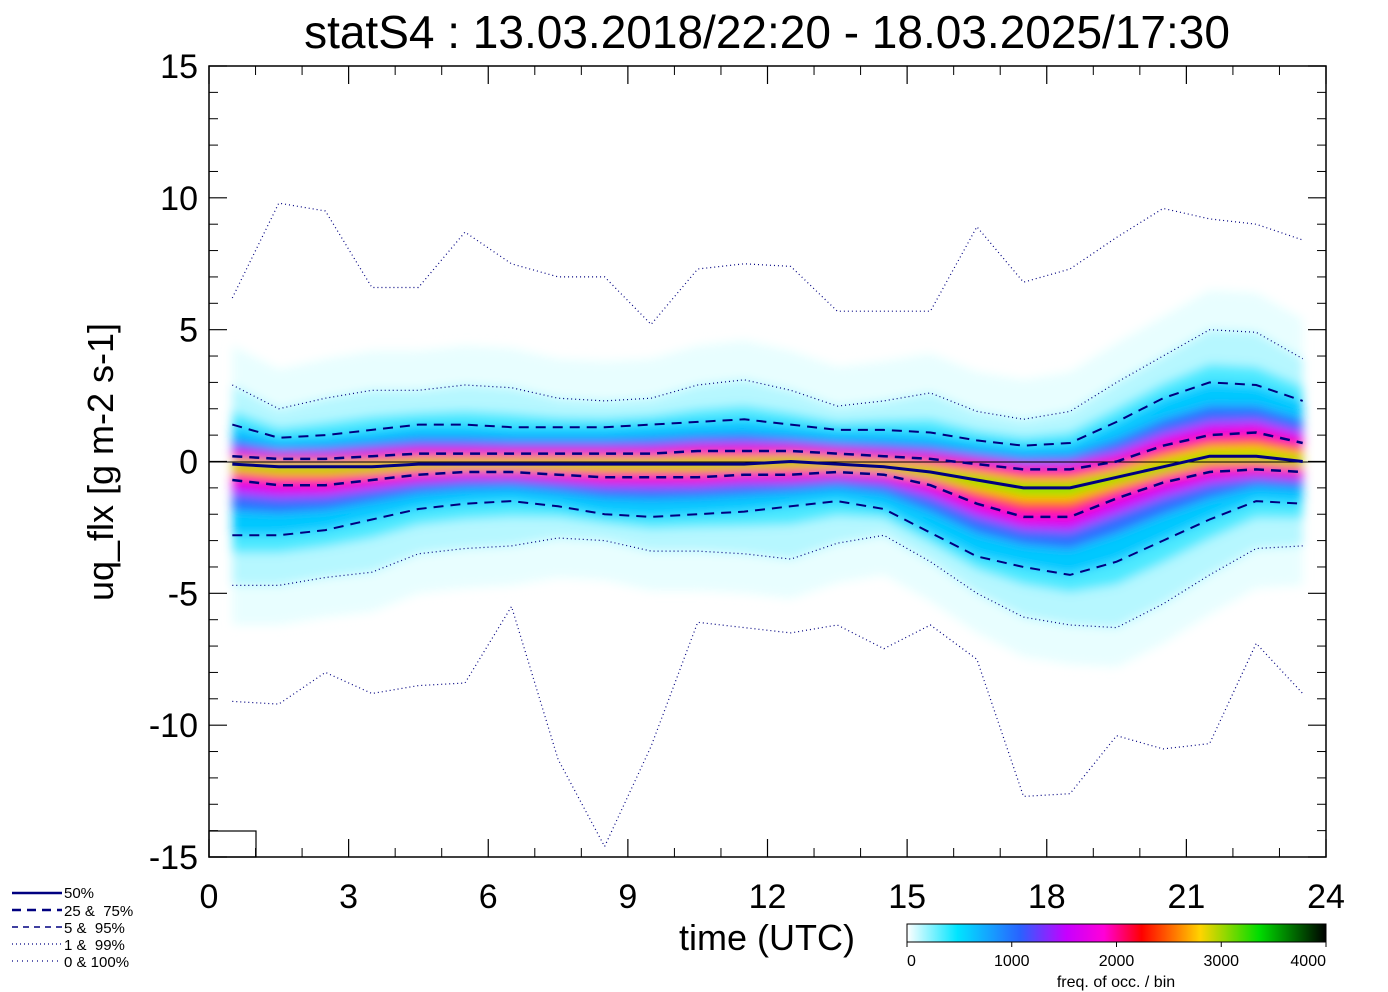  I want to click on y-tick-label: 15, so click(179, 67).